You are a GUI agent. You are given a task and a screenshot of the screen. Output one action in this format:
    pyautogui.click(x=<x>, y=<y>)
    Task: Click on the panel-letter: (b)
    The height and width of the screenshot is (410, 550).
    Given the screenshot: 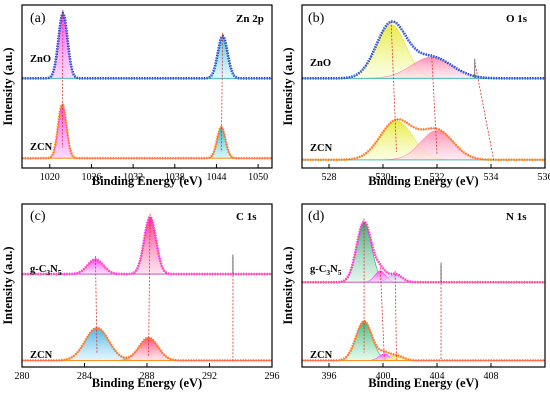 What is the action you would take?
    pyautogui.click(x=316, y=18)
    